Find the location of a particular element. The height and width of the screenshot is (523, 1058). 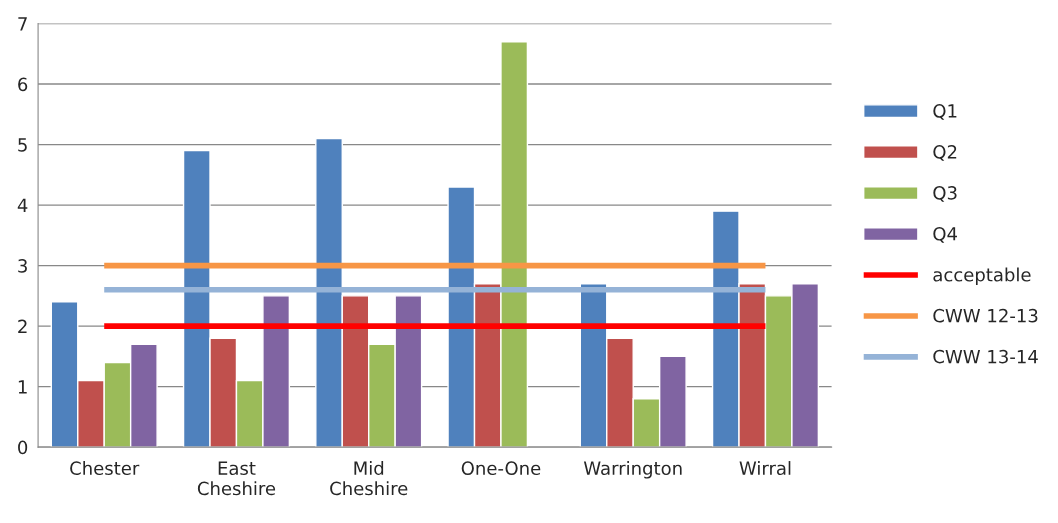

legend-label: CWW 12-13 is located at coordinates (985, 315).